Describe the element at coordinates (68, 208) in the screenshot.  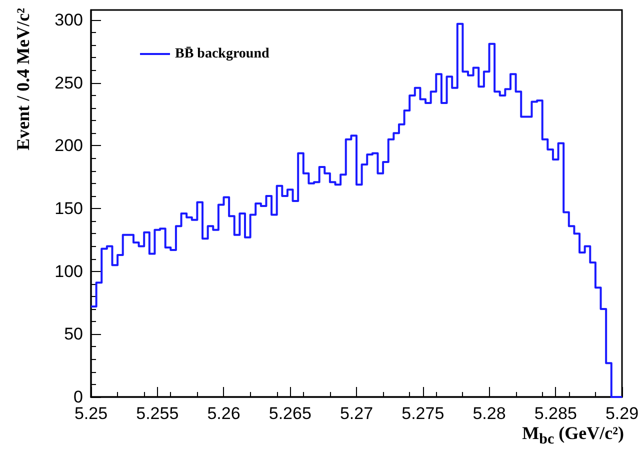
I see `y-tick-label: 150` at that location.